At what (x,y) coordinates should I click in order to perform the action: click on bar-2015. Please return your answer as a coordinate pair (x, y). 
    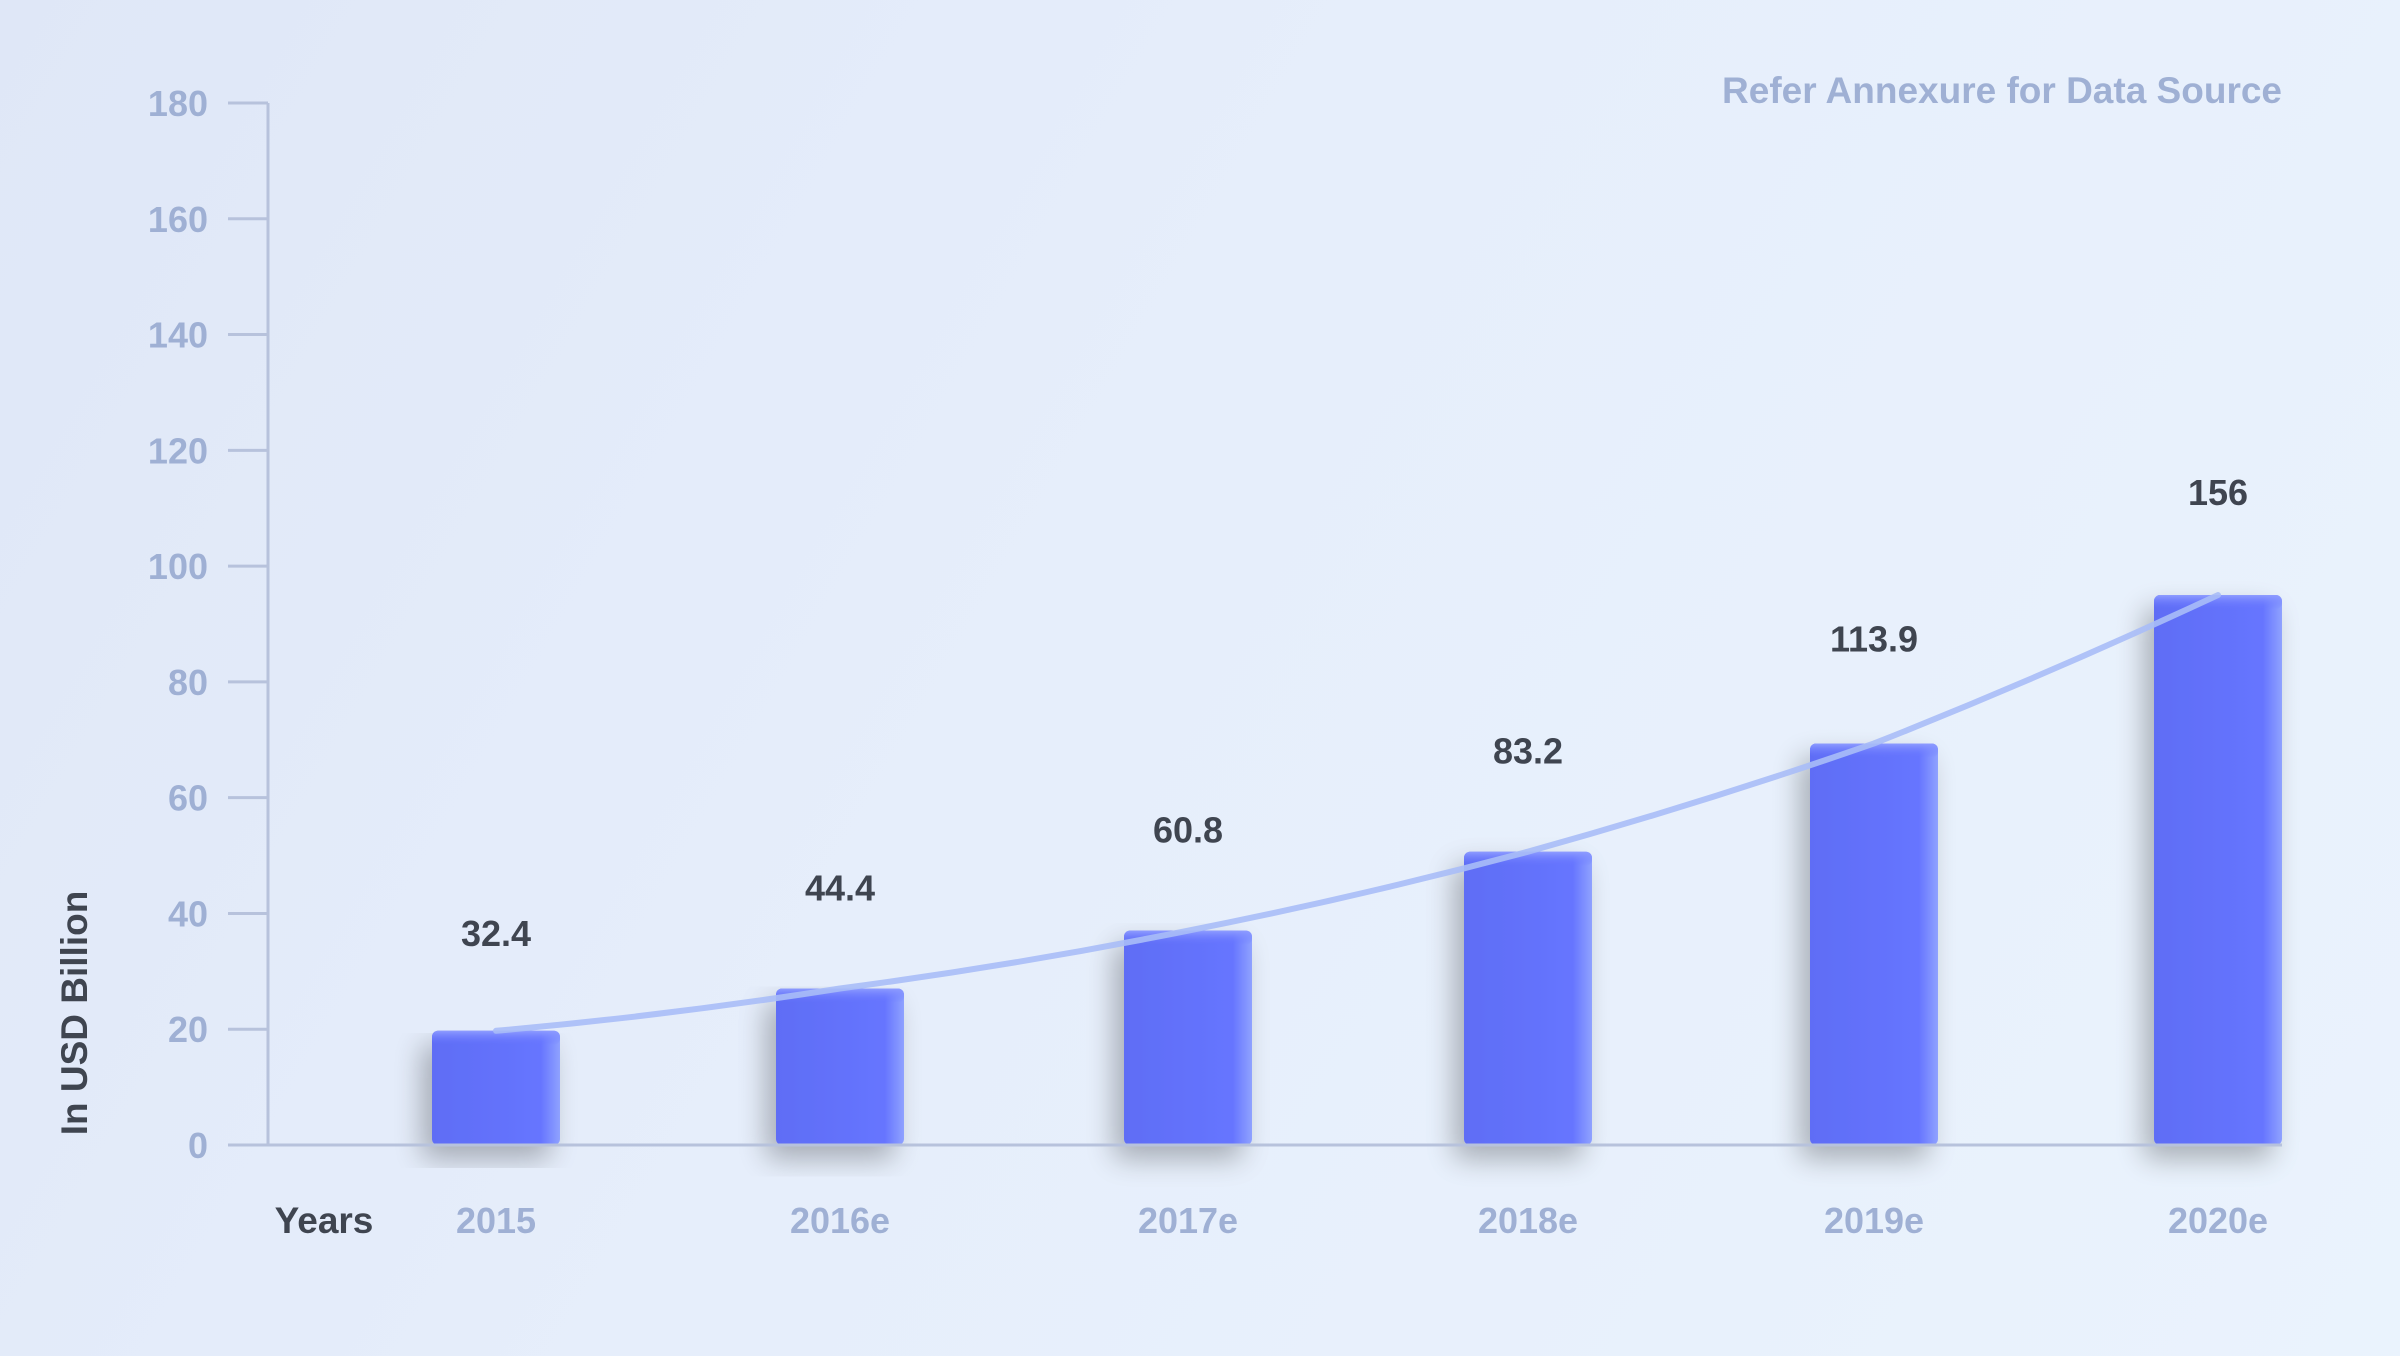
    Looking at the image, I should click on (496, 1087).